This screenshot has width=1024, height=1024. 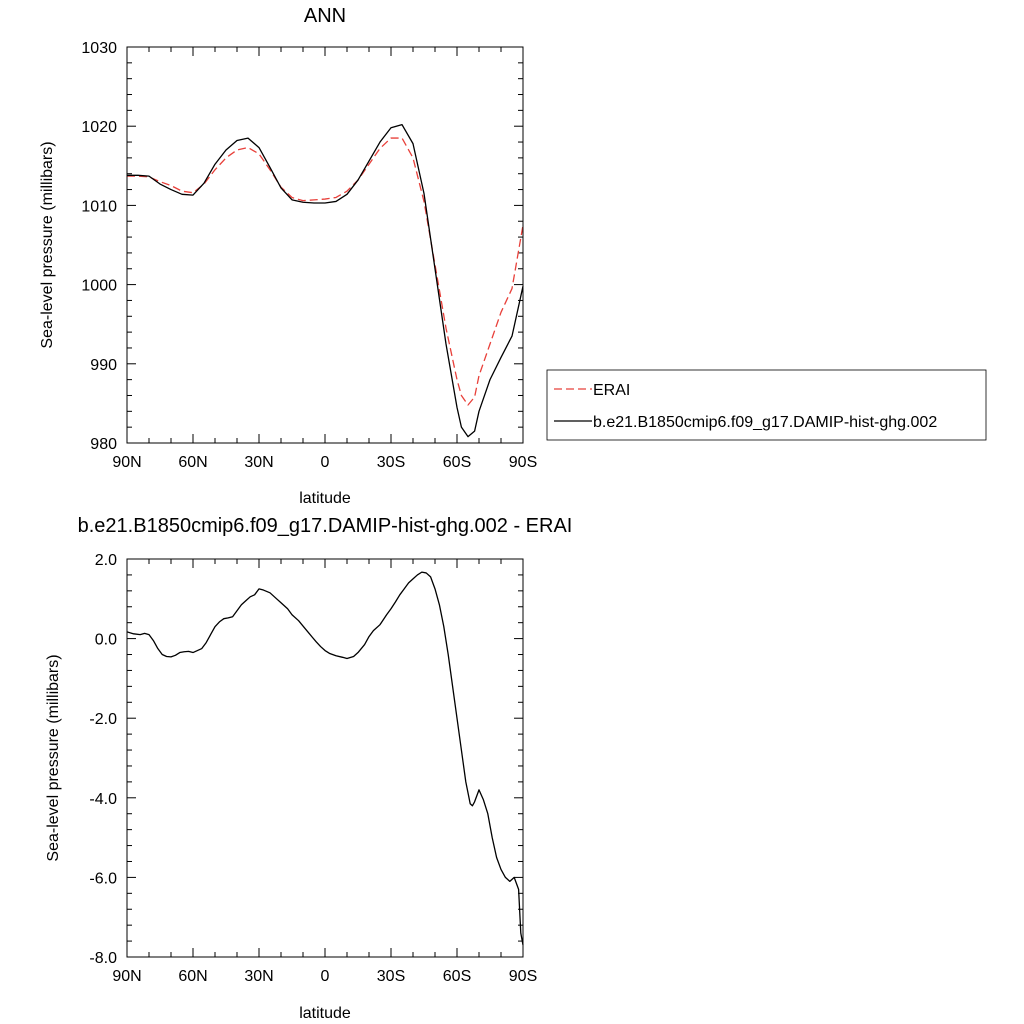 What do you see at coordinates (103, 799) in the screenshot?
I see `y-tick-label: -4.0` at bounding box center [103, 799].